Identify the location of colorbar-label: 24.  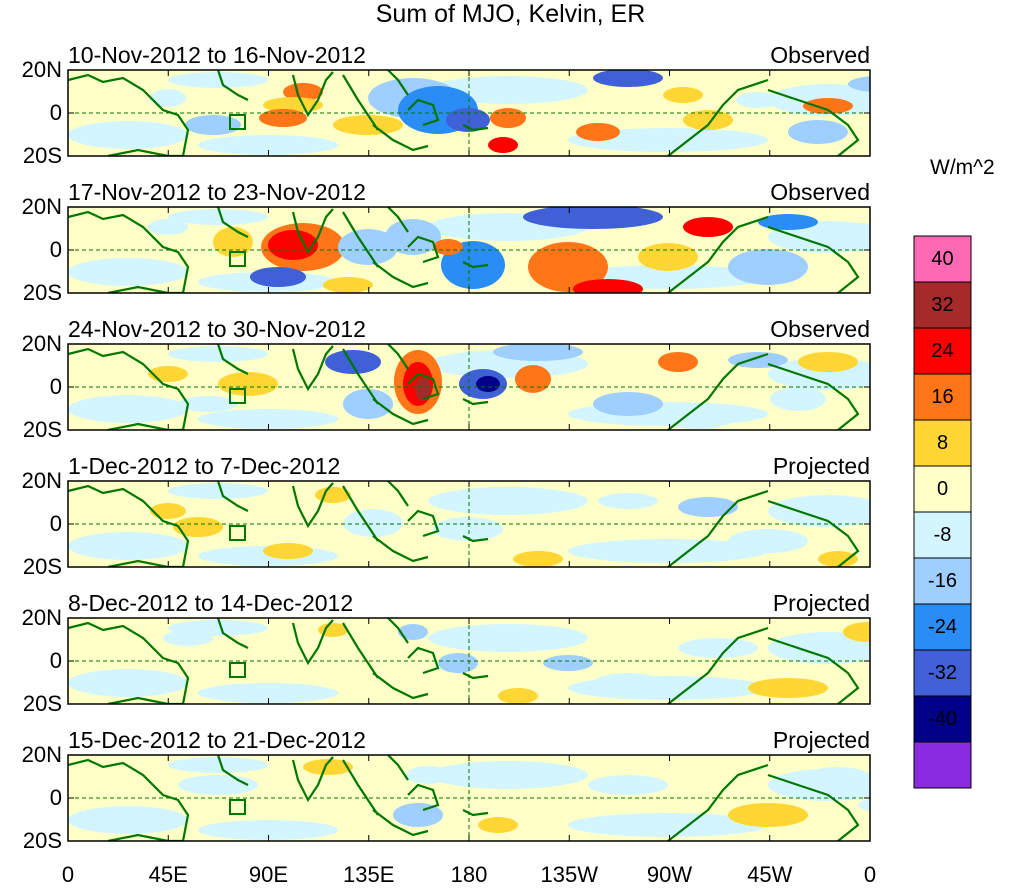
(942, 351).